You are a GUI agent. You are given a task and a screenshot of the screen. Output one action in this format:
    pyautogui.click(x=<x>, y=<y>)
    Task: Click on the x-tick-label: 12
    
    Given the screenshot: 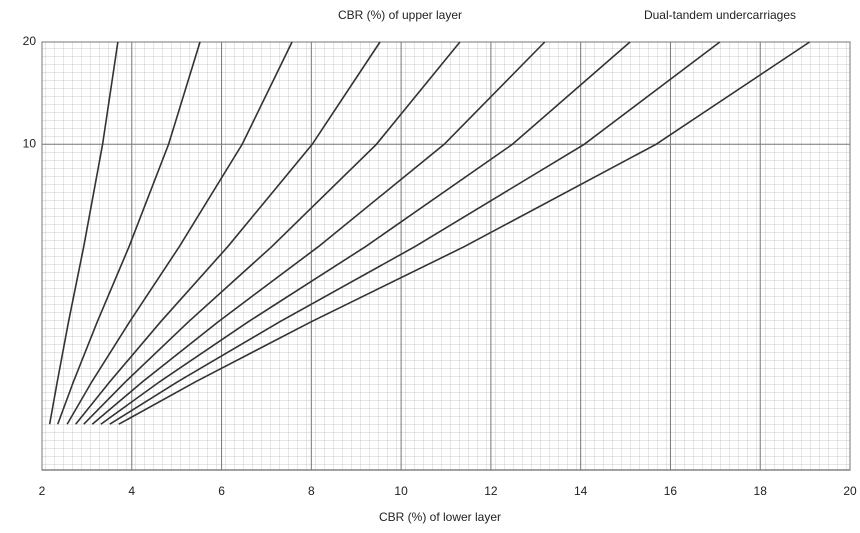 What is the action you would take?
    pyautogui.click(x=491, y=491)
    